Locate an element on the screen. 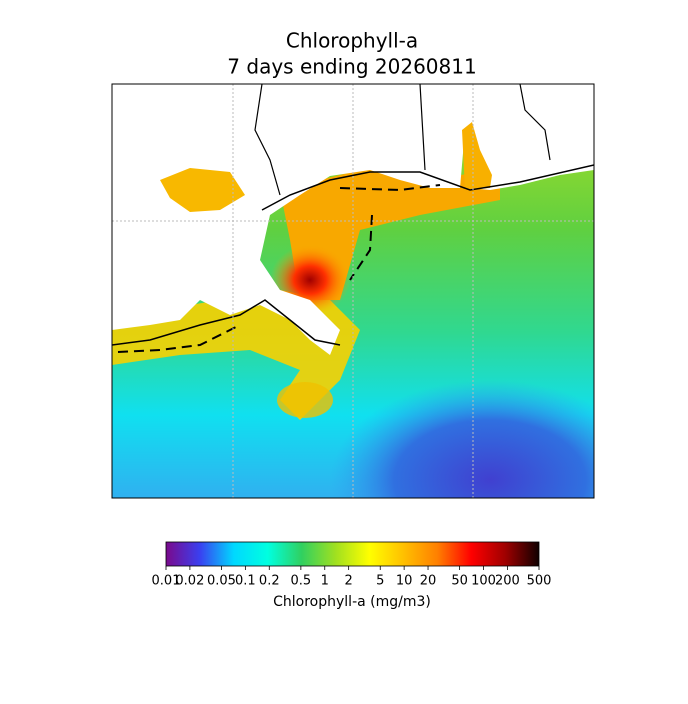 The image size is (688, 704). colorbar-label: Chlorophyll-a (mg/m3) is located at coordinates (352, 602).